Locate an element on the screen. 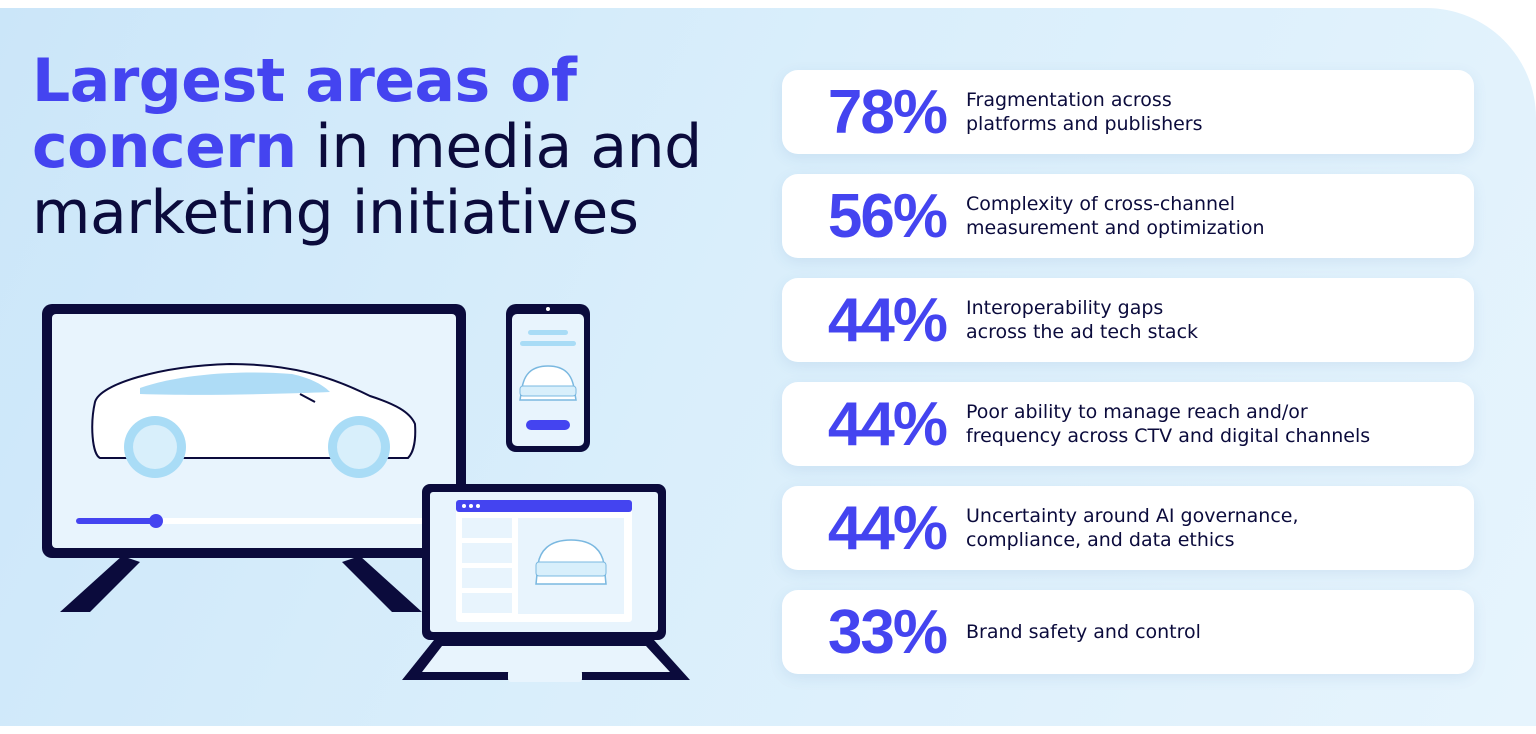 The height and width of the screenshot is (734, 1536). smartphone-icon is located at coordinates (548, 378).